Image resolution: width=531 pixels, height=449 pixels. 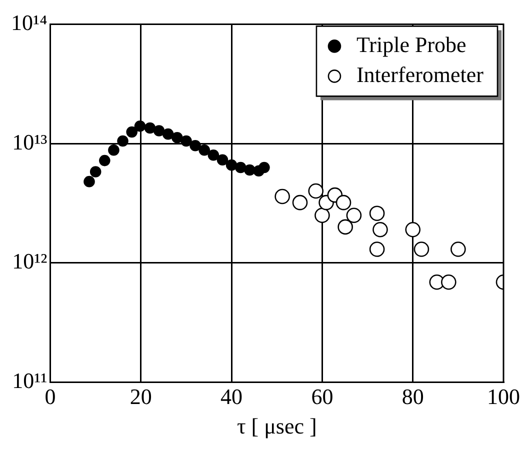 What do you see at coordinates (141, 397) in the screenshot?
I see `x-tick-label: 20` at bounding box center [141, 397].